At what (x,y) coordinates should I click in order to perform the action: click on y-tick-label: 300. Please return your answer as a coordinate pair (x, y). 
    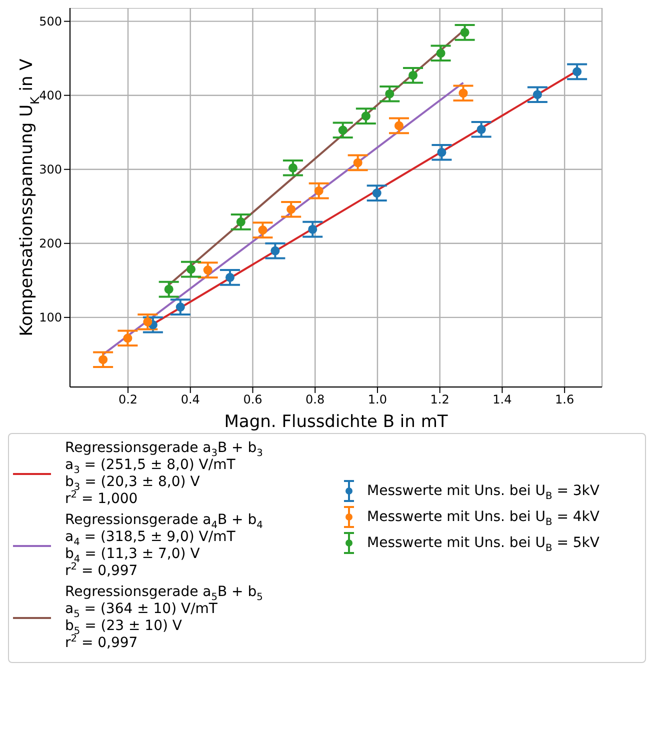
    Looking at the image, I should click on (50, 169).